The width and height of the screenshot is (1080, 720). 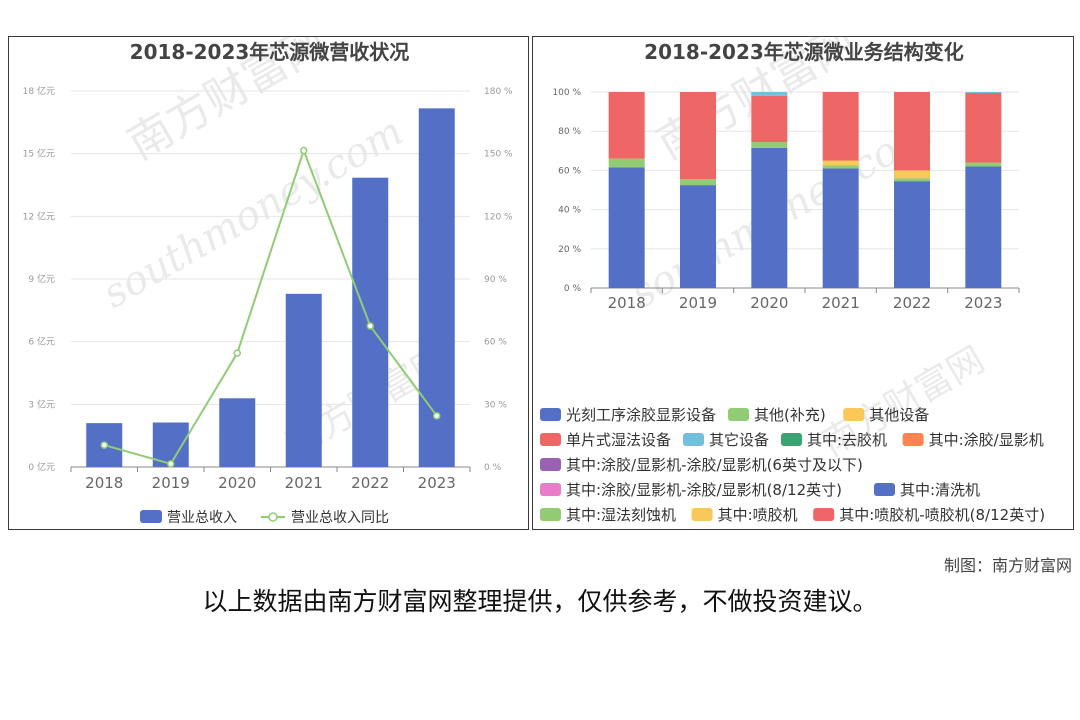 I want to click on y2-tick-label: 30 %, so click(x=495, y=405).